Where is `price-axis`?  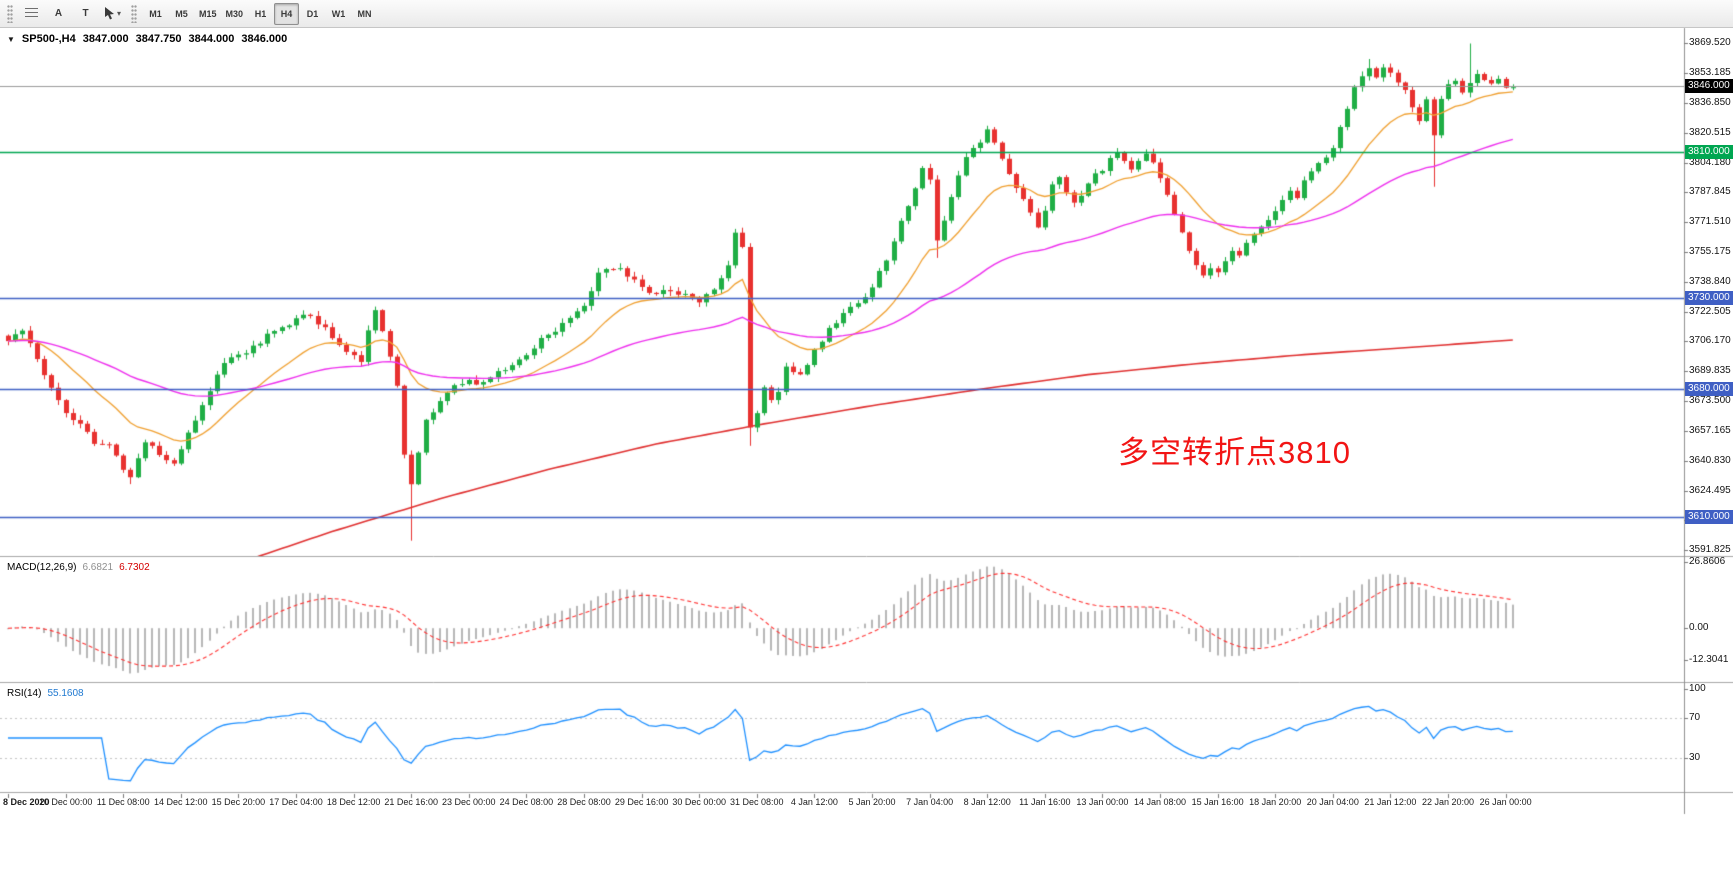
price-axis is located at coordinates (1708, 421).